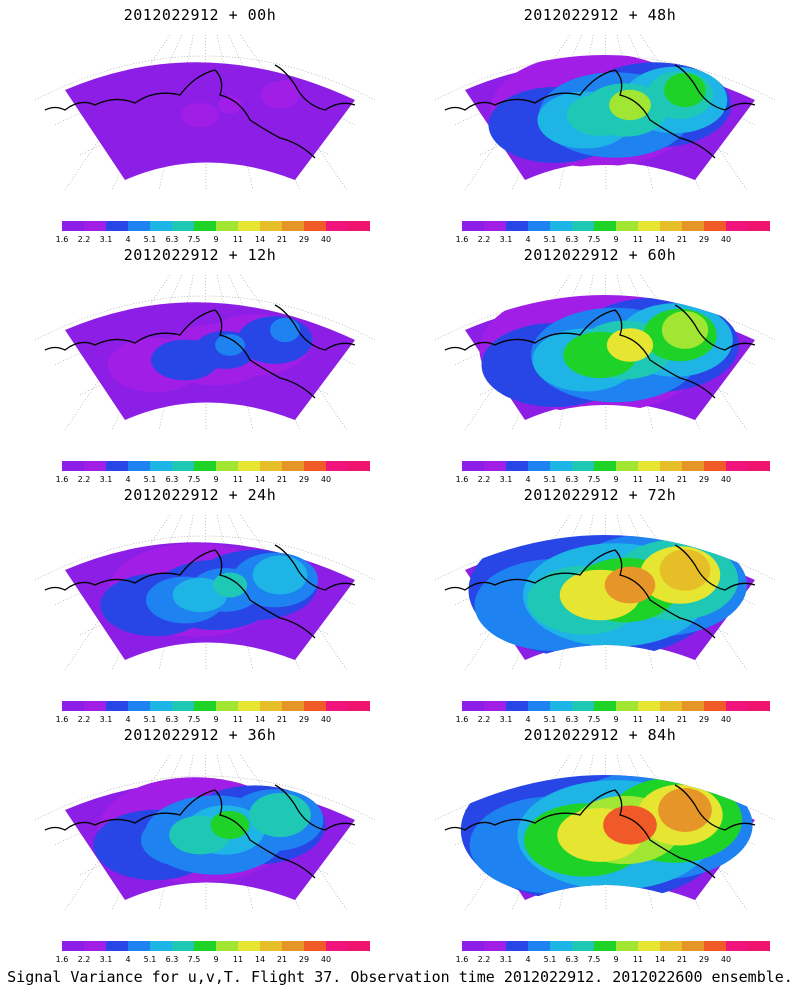  Describe the element at coordinates (612, 480) in the screenshot. I see `colorbar-labels: 1.6 2.2 3.1 4 5.1 6.3 7.5 9 11 14 21 29 40` at that location.